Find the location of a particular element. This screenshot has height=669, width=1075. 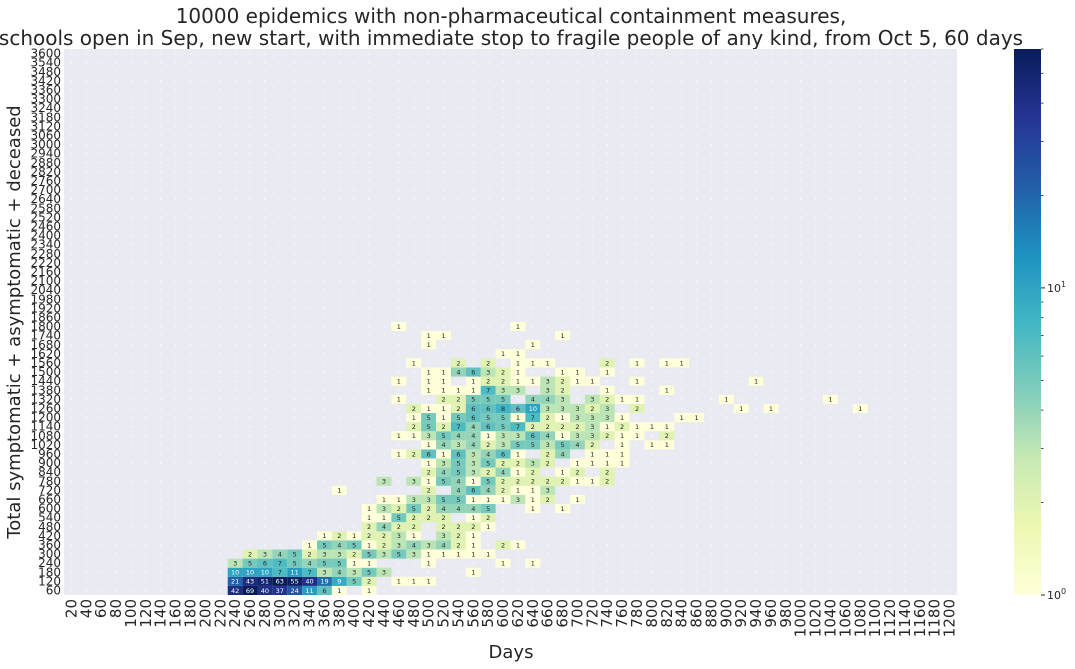

y-tick-label: 1800 is located at coordinates (45, 327).